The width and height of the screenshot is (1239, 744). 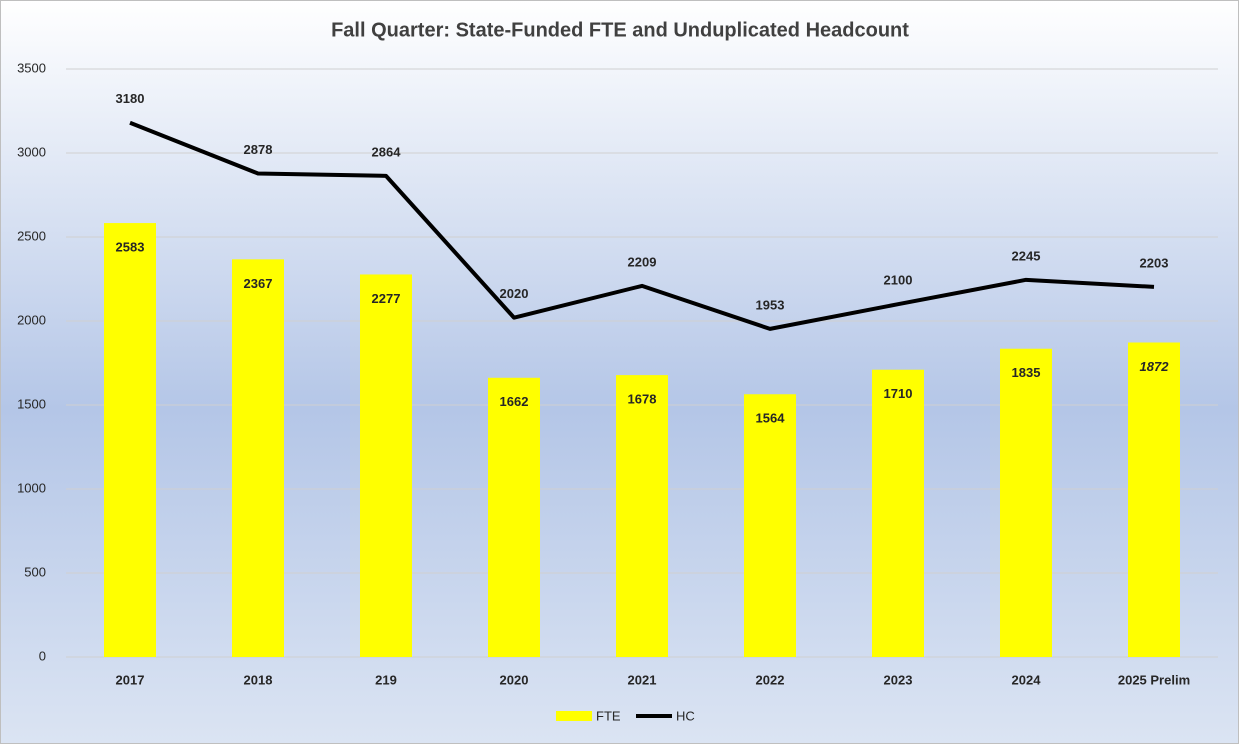 What do you see at coordinates (770, 679) in the screenshot?
I see `x-tick-label: 2022` at bounding box center [770, 679].